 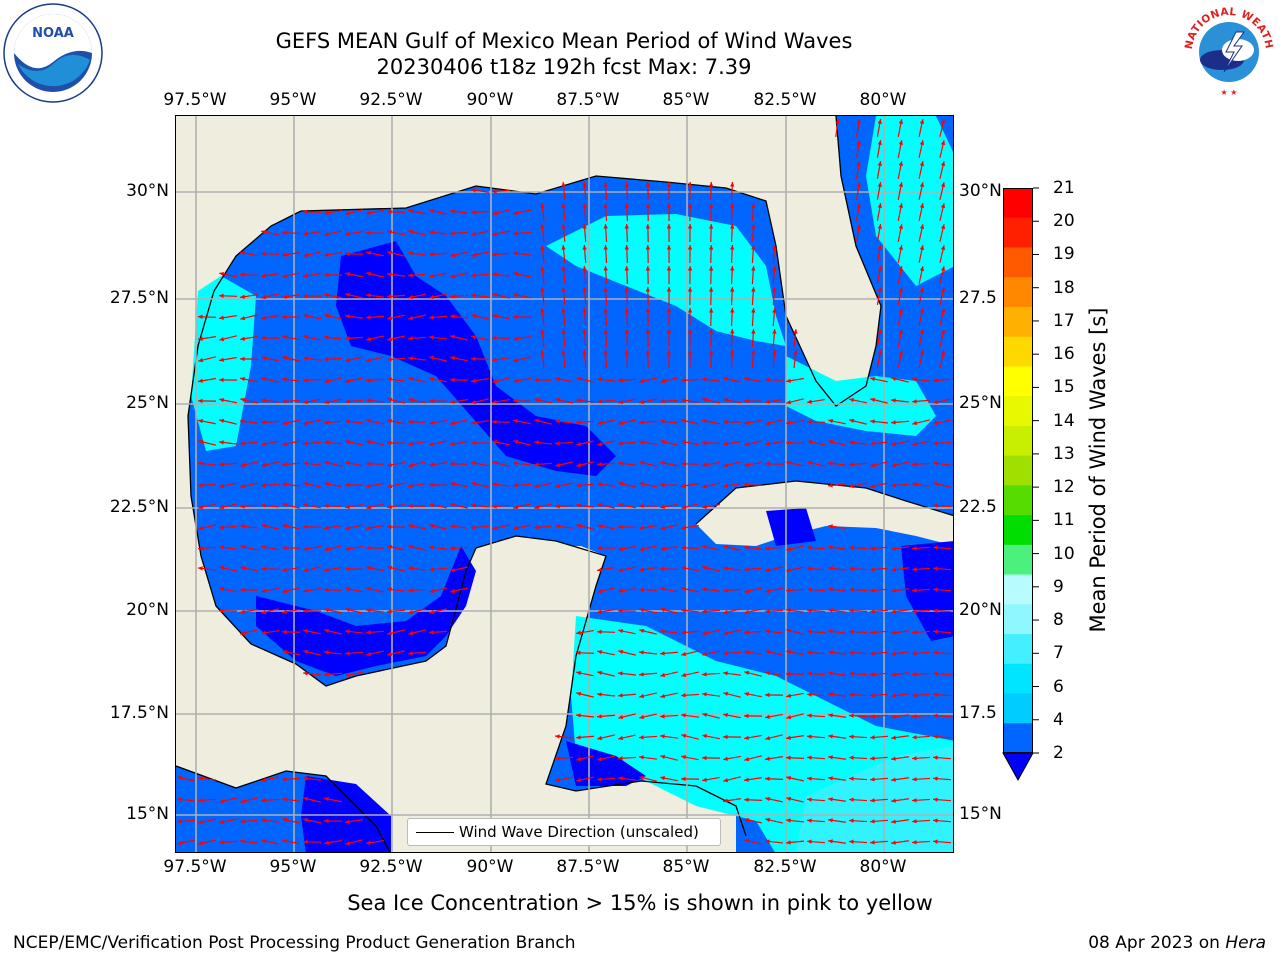 What do you see at coordinates (1064, 387) in the screenshot?
I see `colorbar-tick-label: 15` at bounding box center [1064, 387].